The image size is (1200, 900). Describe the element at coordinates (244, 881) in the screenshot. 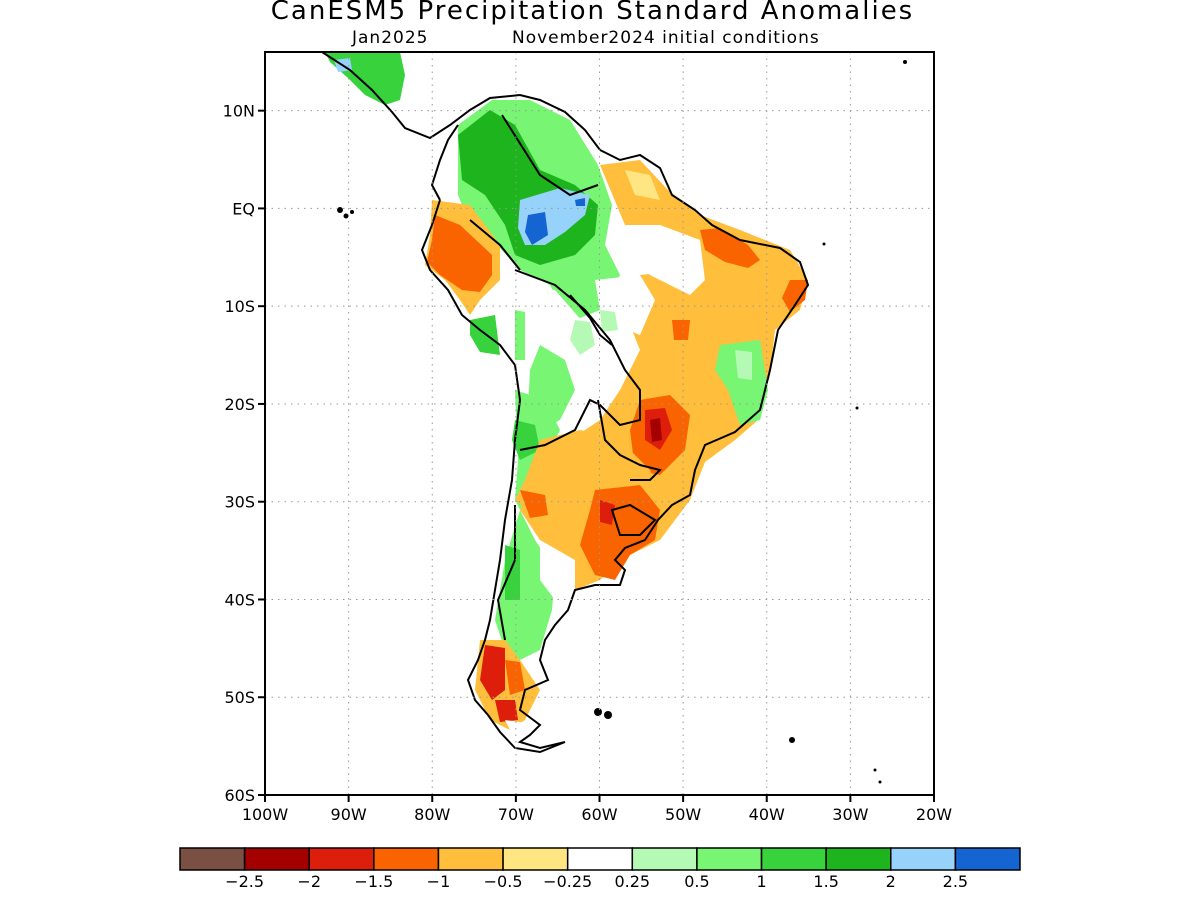

I see `colorbar-label: −2.5` at that location.